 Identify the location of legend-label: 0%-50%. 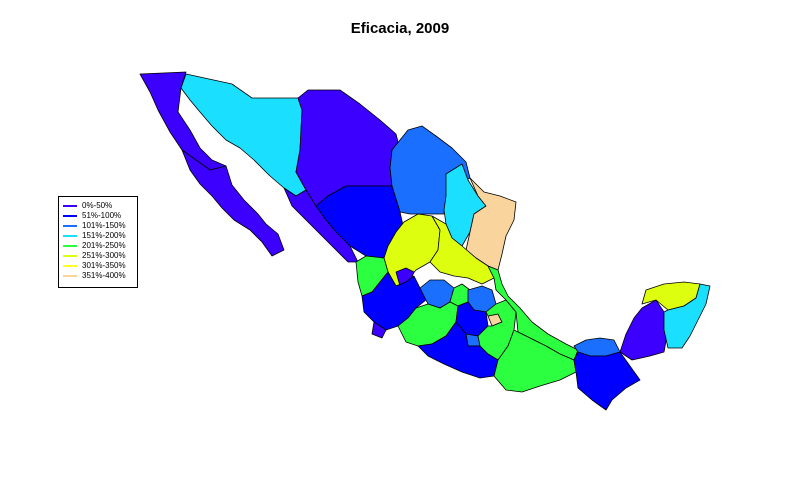
(97, 205).